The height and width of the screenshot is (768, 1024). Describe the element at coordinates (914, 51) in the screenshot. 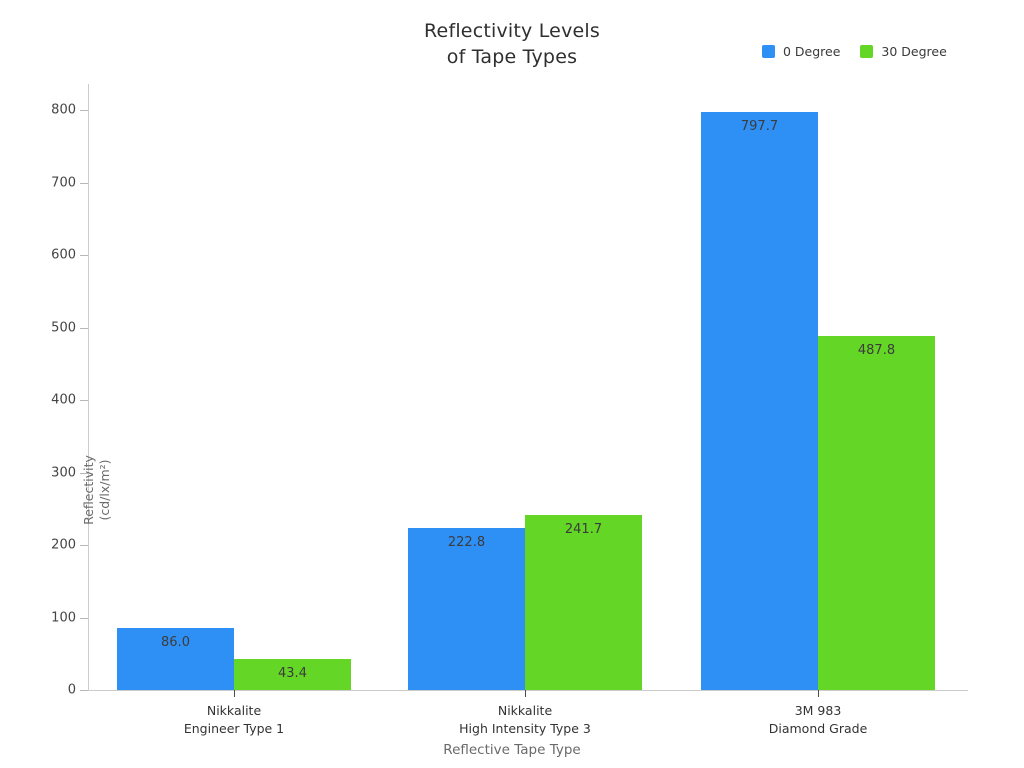

I see `legend-label-30-degree: 30 Degree` at that location.